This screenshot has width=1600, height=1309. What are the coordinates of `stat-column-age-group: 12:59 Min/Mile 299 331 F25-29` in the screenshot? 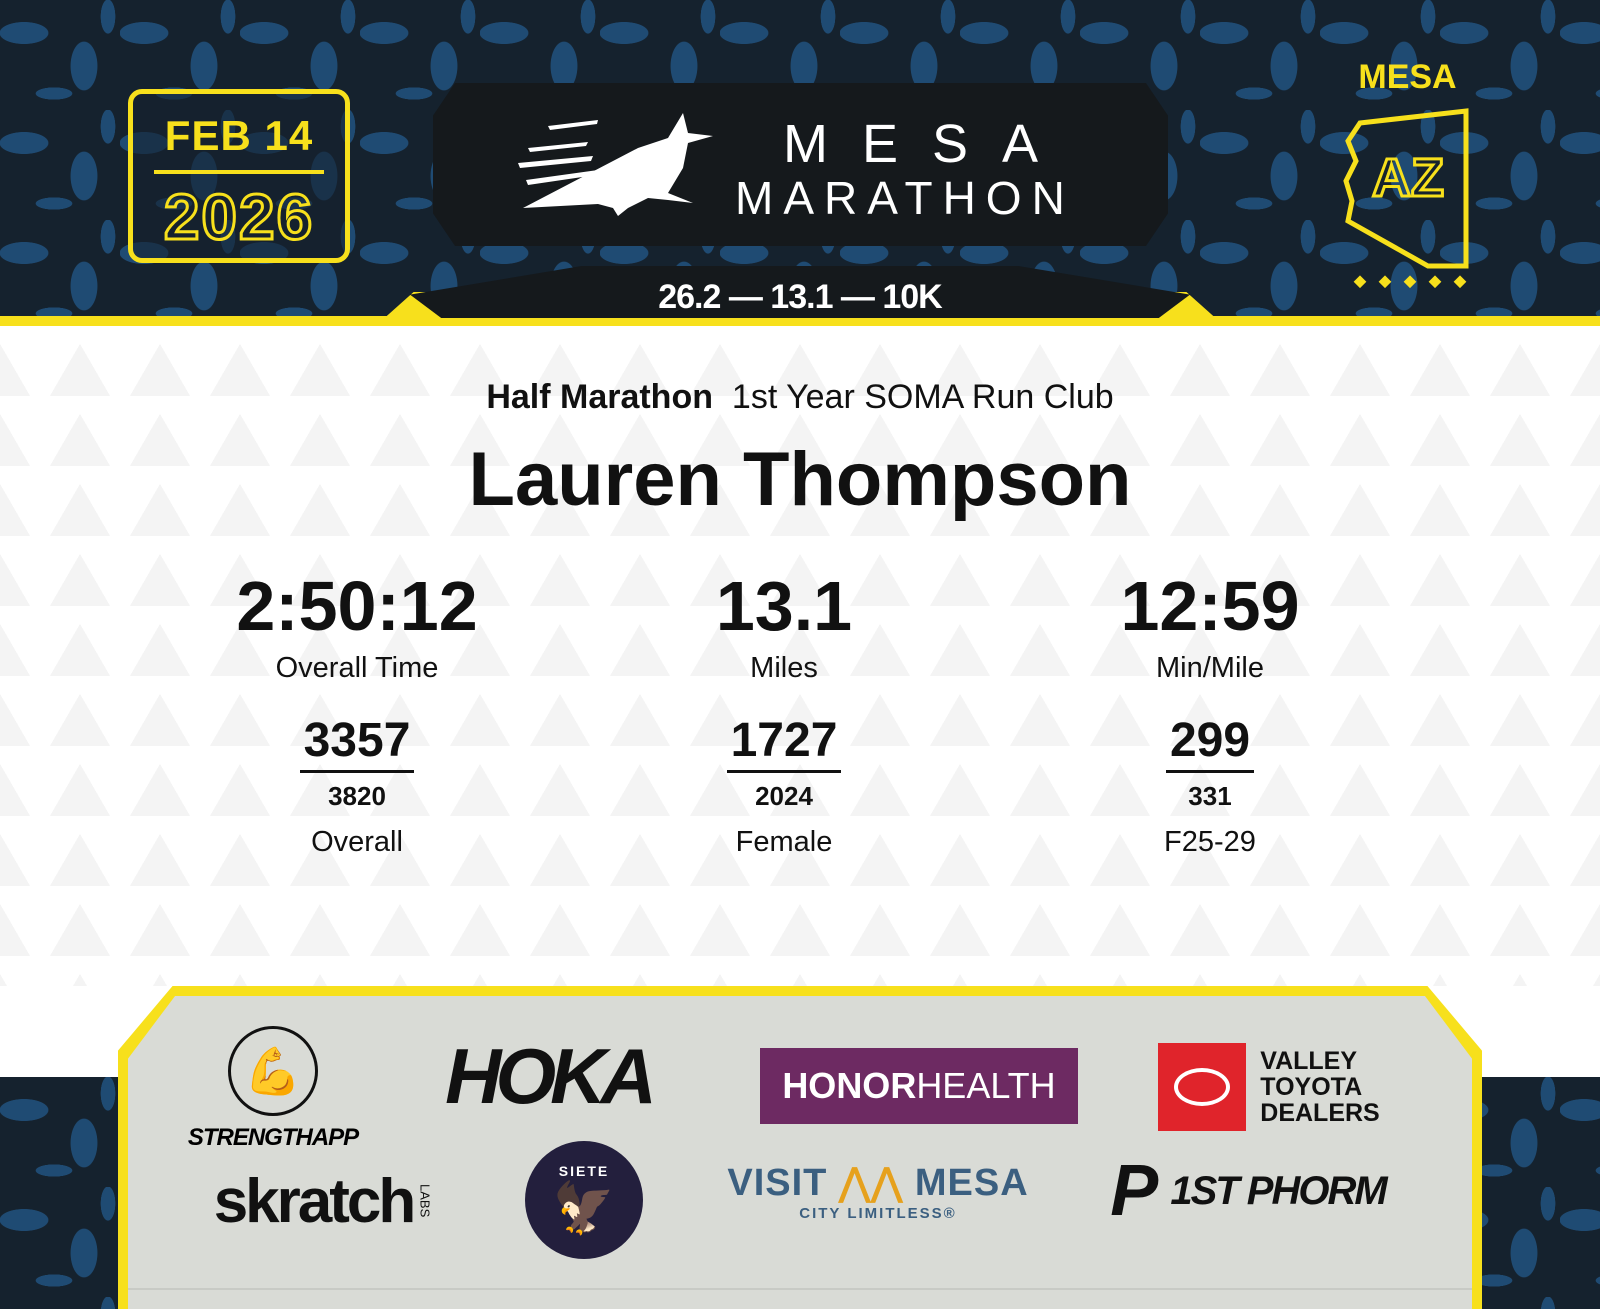 It's located at (1210, 712).